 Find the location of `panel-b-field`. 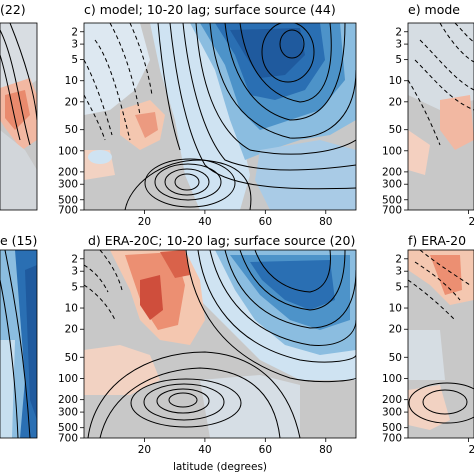

panel-b-field is located at coordinates (18, 344).